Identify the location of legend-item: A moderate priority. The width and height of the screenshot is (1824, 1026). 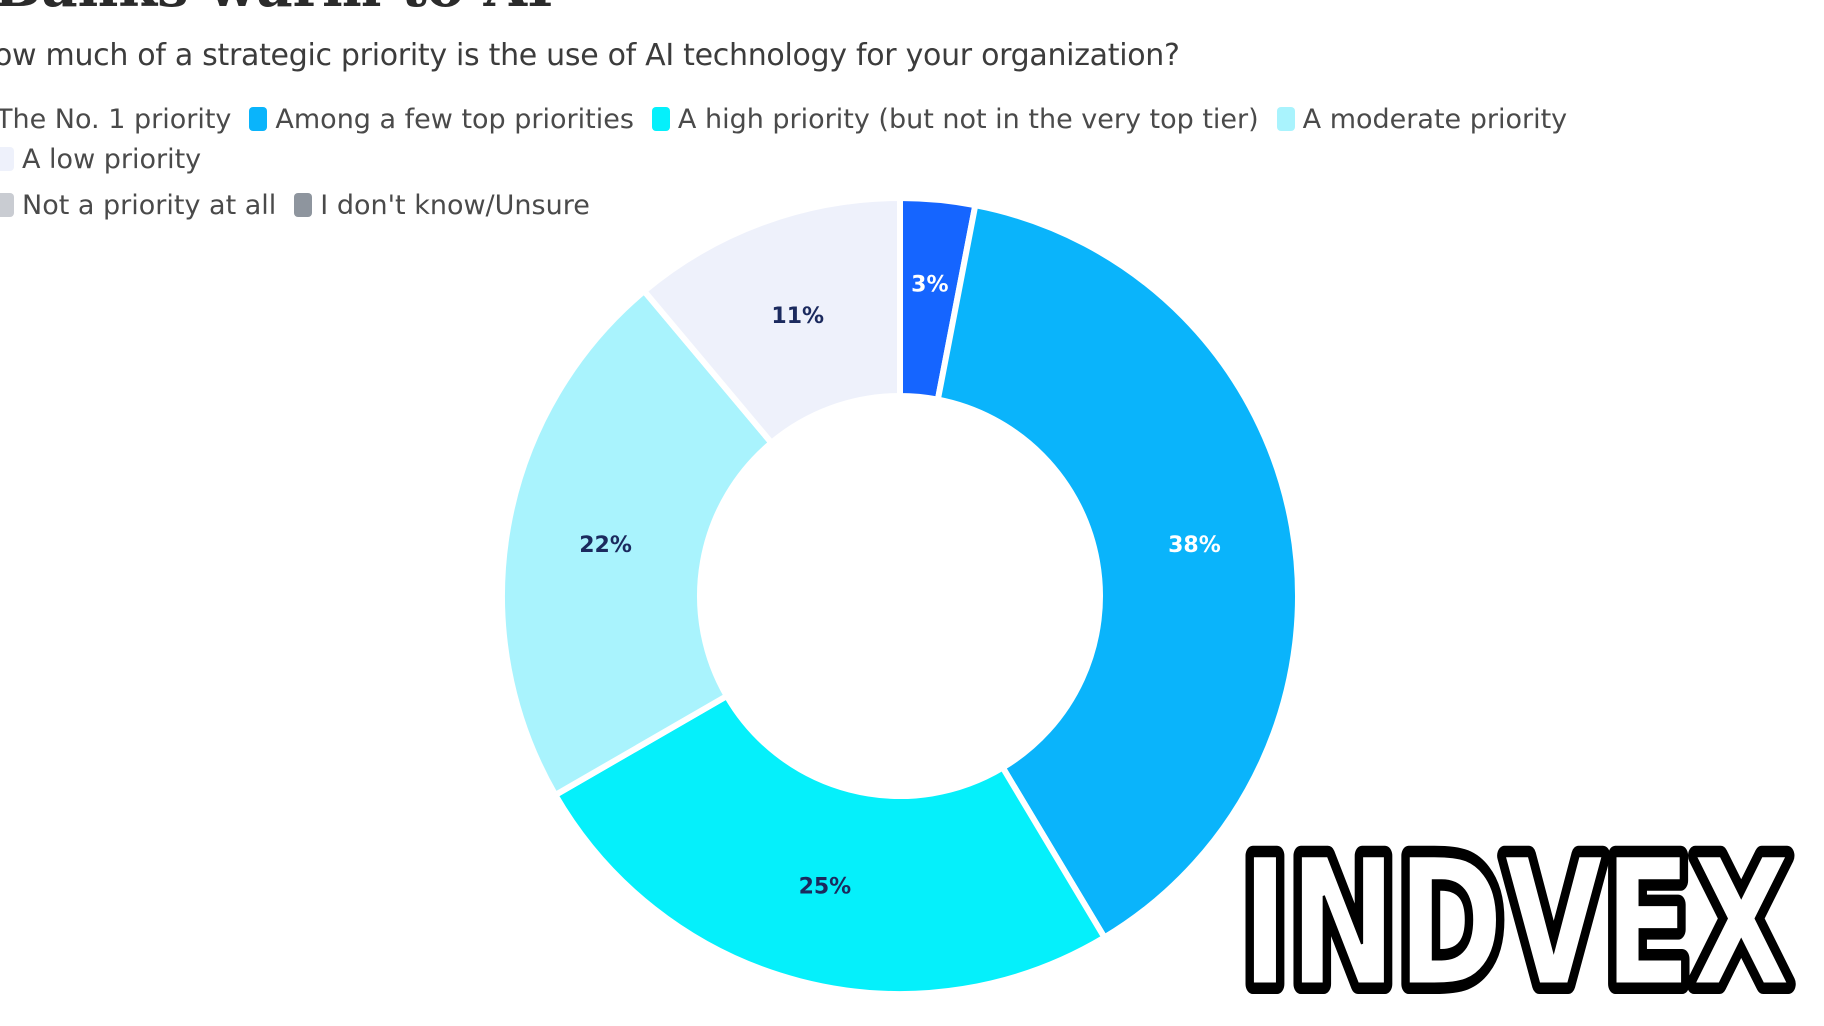
(1422, 119).